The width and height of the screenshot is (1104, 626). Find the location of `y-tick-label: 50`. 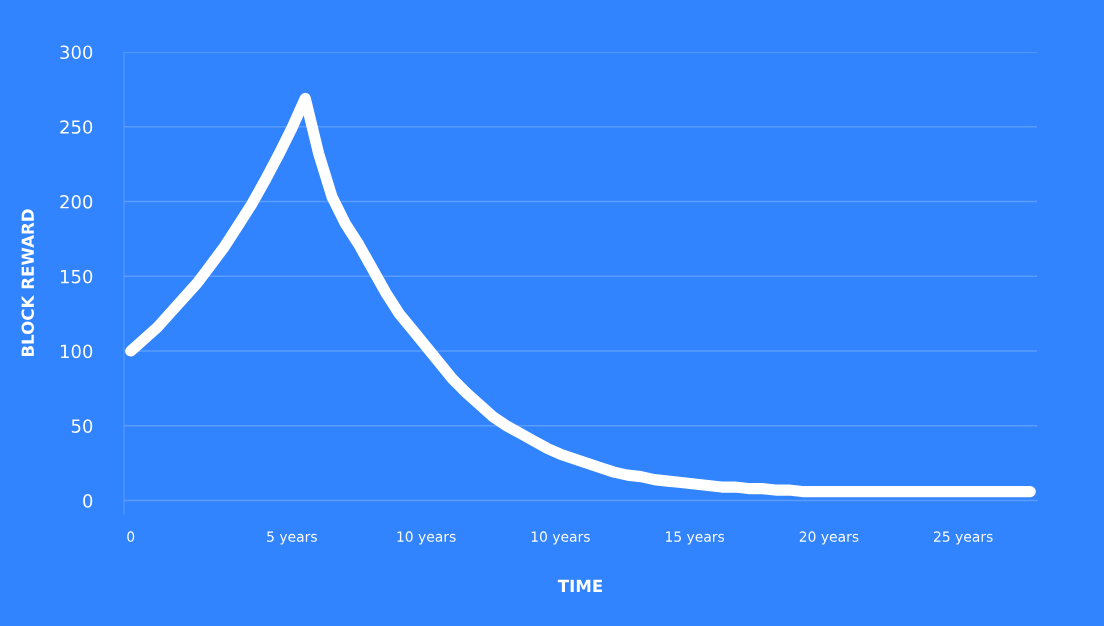

y-tick-label: 50 is located at coordinates (82, 426).